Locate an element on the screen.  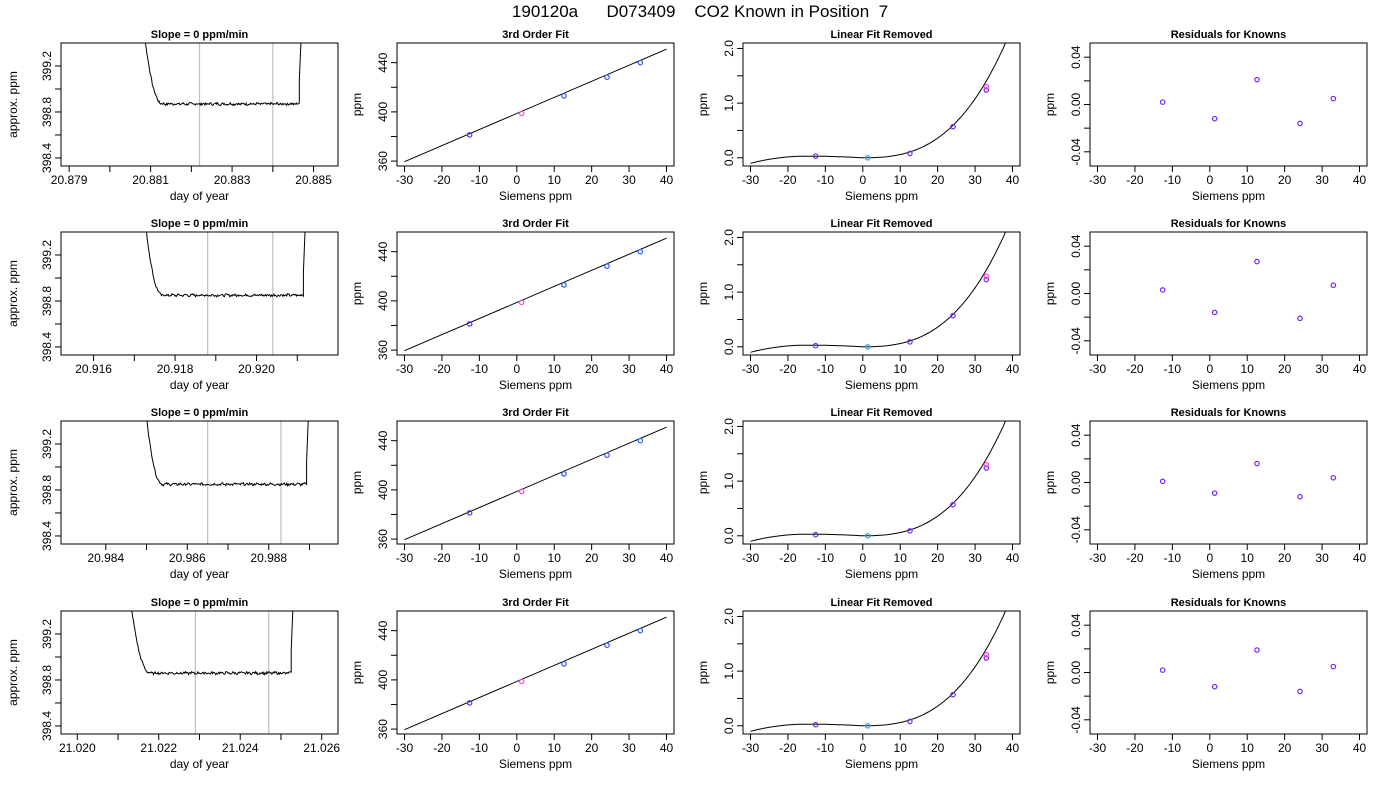
x-tick-label: 20.986 is located at coordinates (187, 558).